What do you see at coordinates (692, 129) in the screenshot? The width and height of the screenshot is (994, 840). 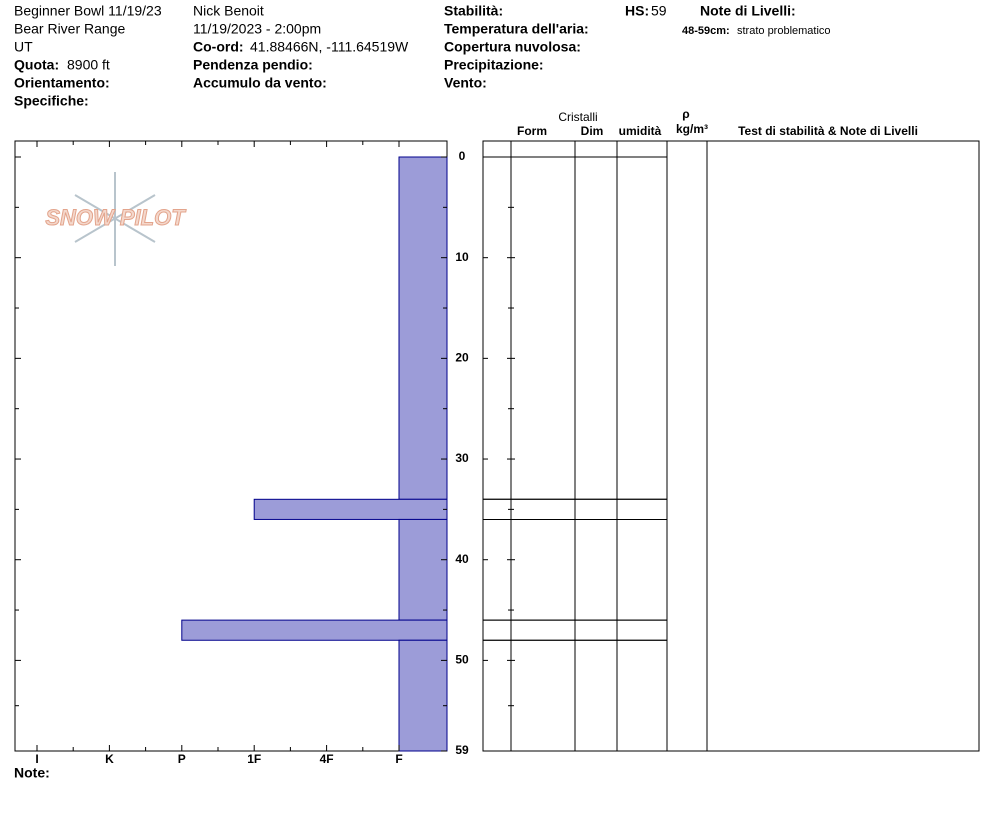 I see `density-header: kg/m³` at bounding box center [692, 129].